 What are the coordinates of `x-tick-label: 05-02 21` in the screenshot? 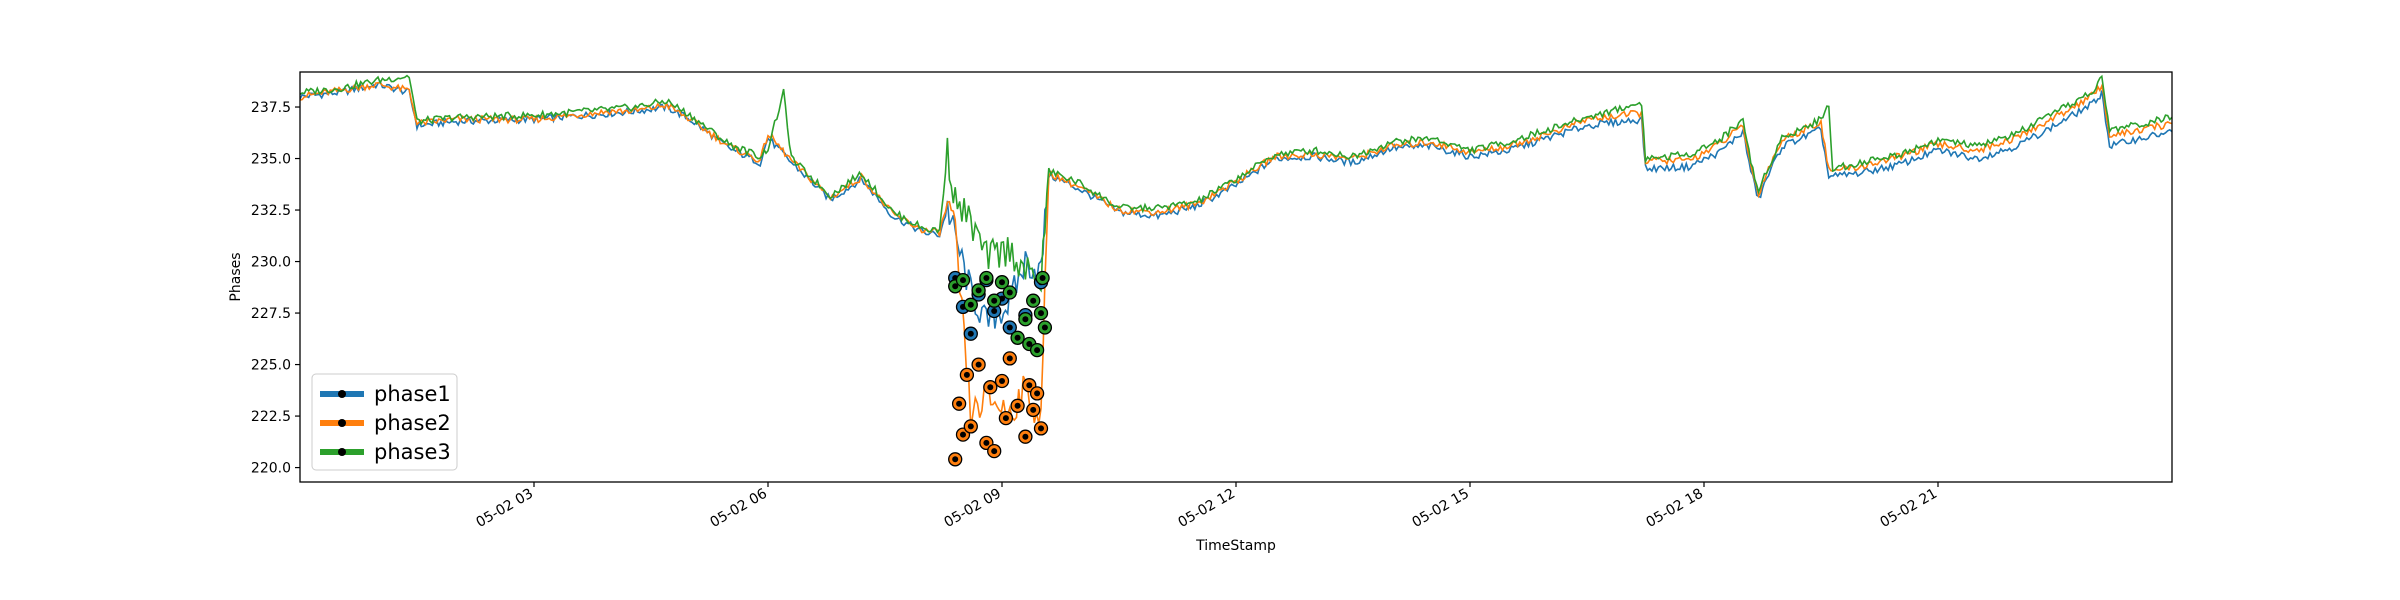 It's located at (1908, 508).